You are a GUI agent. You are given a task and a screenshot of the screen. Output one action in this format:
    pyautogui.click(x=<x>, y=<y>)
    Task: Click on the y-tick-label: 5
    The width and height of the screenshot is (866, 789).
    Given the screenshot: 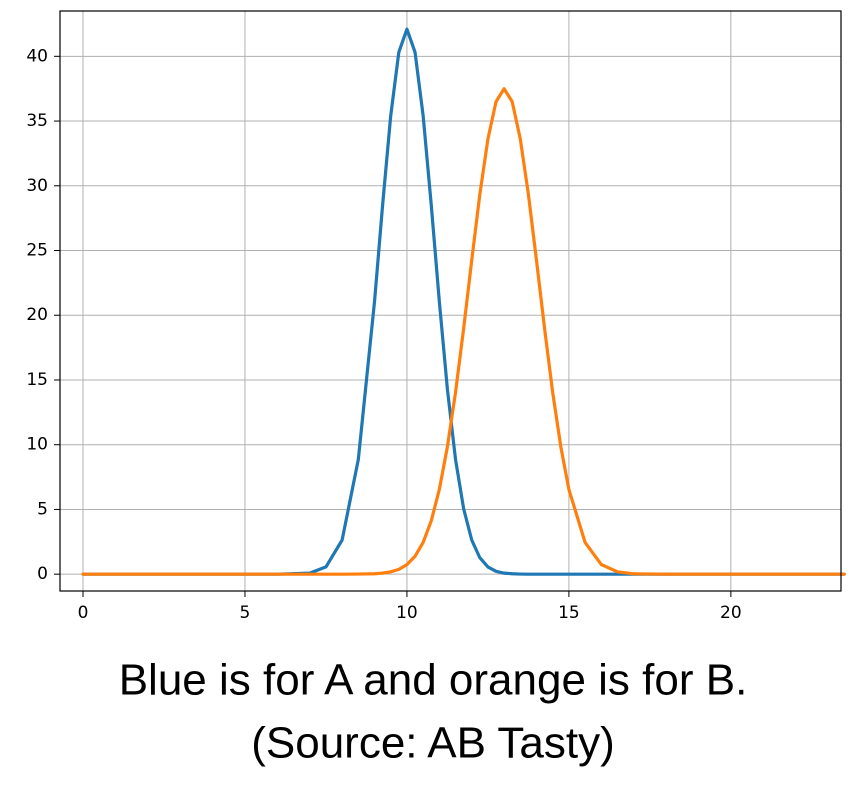 What is the action you would take?
    pyautogui.click(x=42, y=509)
    